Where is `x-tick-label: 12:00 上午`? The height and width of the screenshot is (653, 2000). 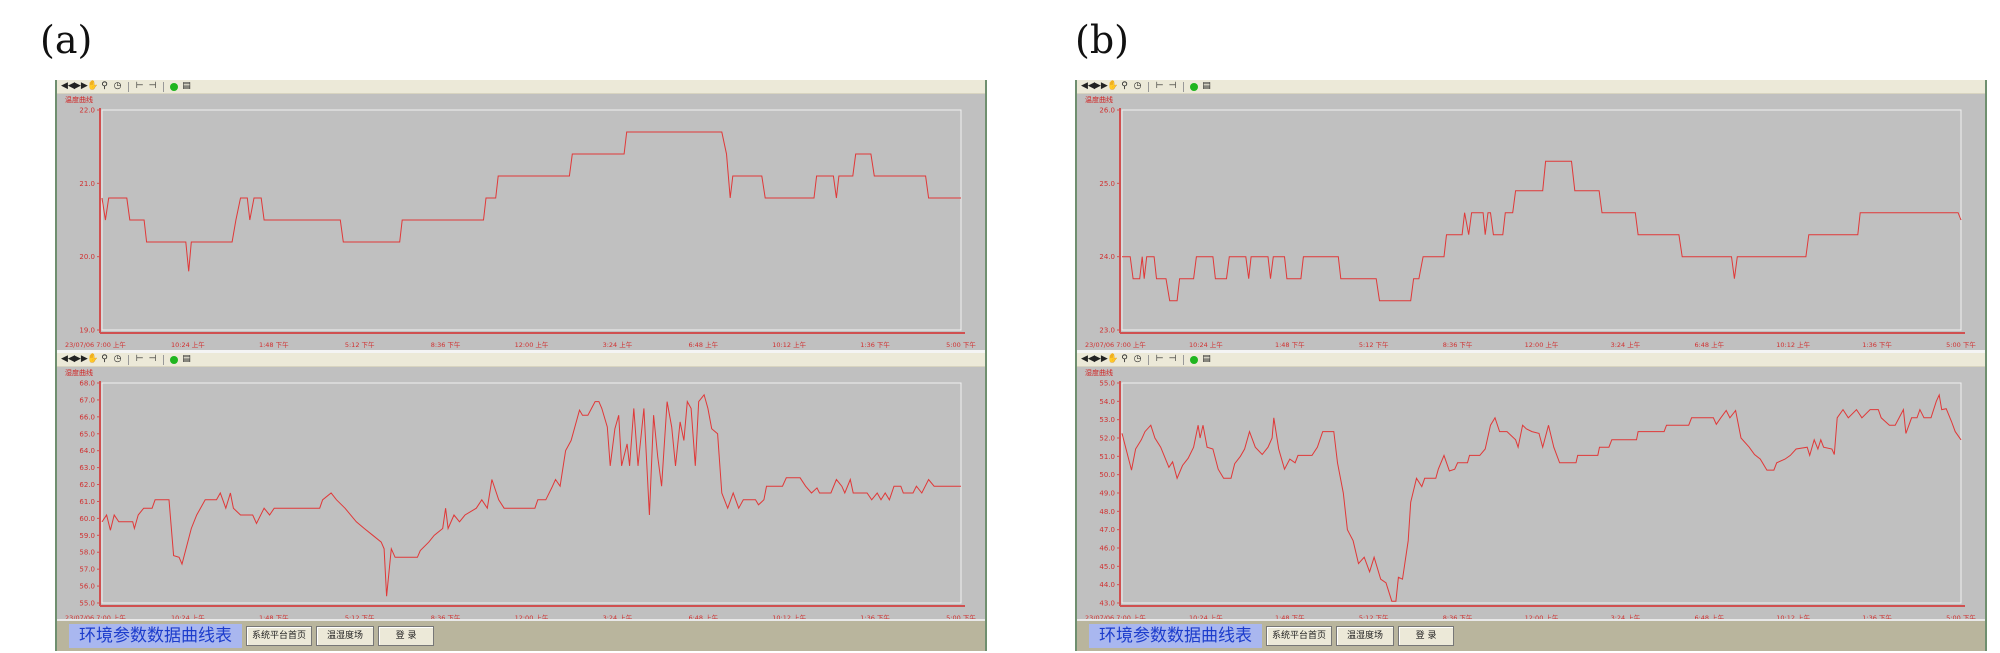 x-tick-label: 12:00 上午 is located at coordinates (1542, 344).